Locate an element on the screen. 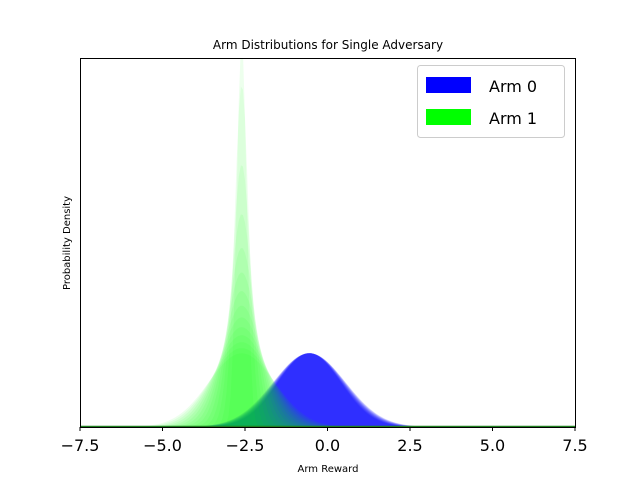 The width and height of the screenshot is (640, 480). x-tick-label: −7.5 is located at coordinates (80, 445).